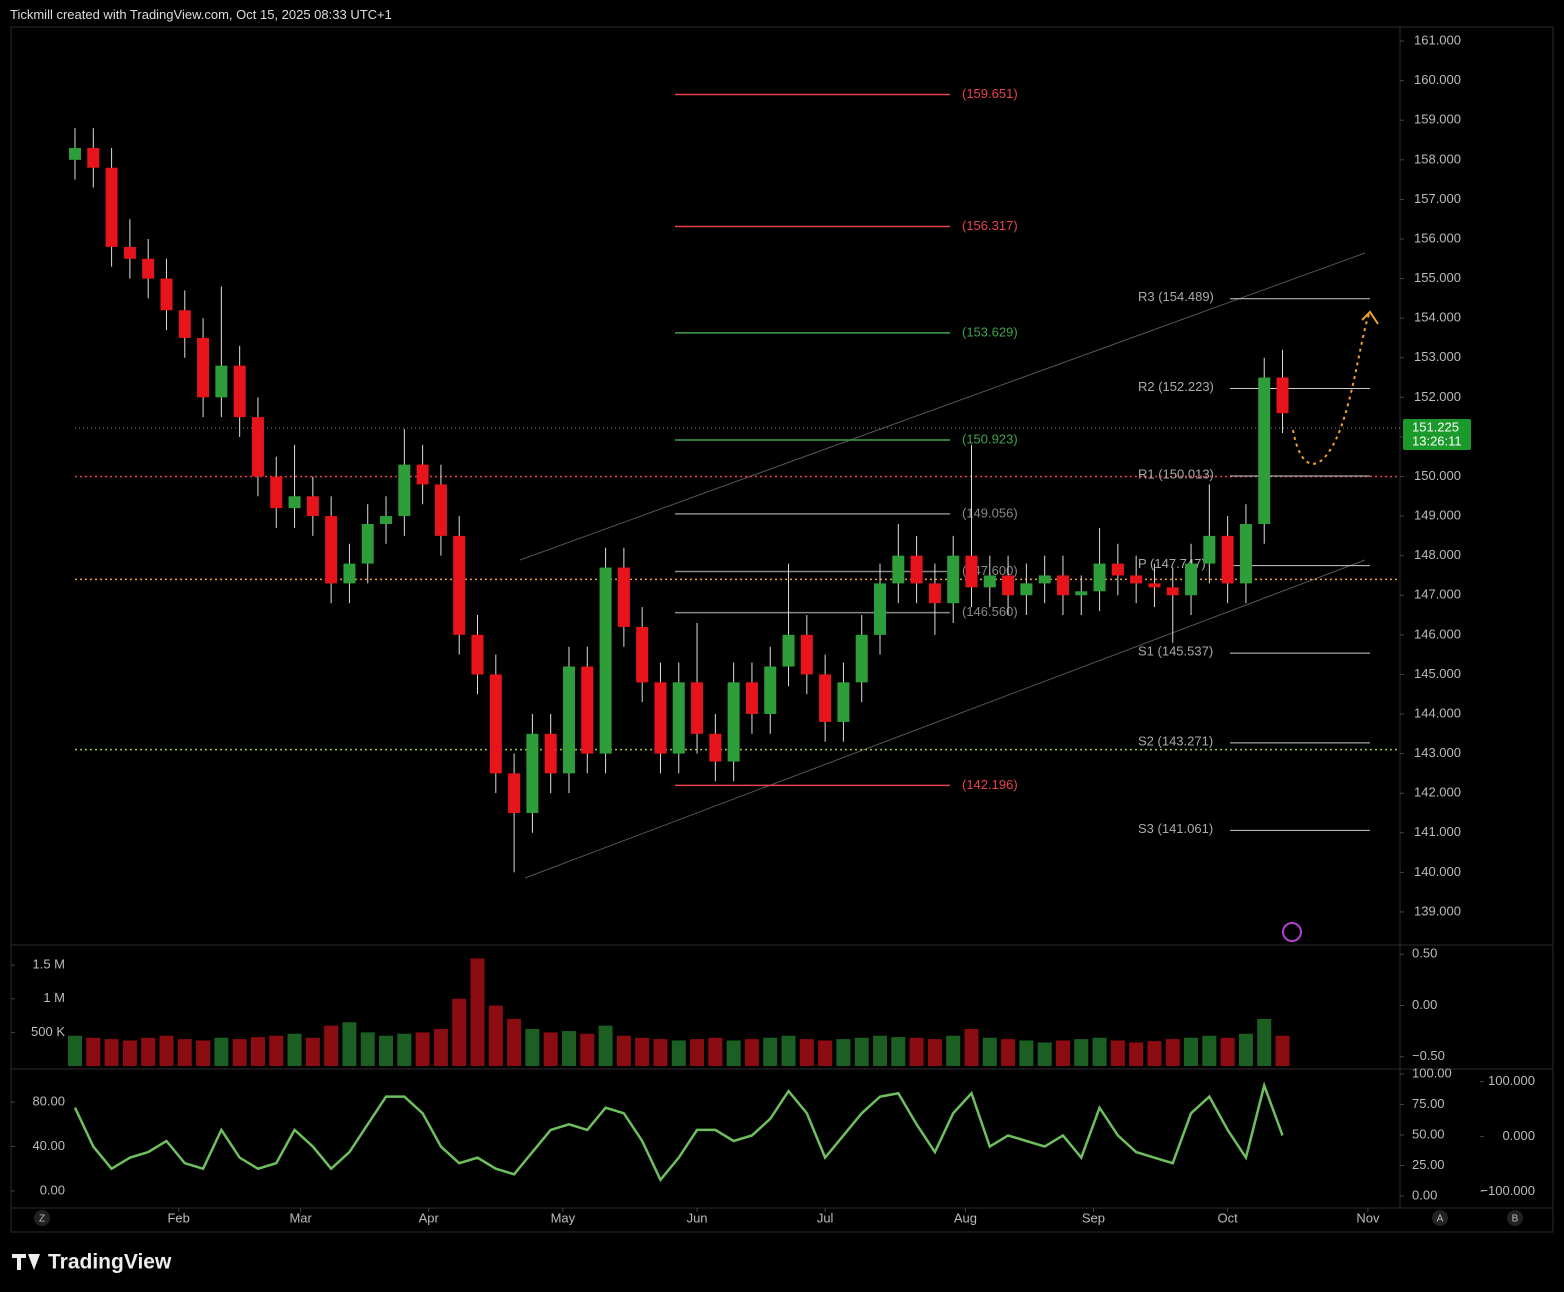  I want to click on projection-arrow, so click(1370, 317).